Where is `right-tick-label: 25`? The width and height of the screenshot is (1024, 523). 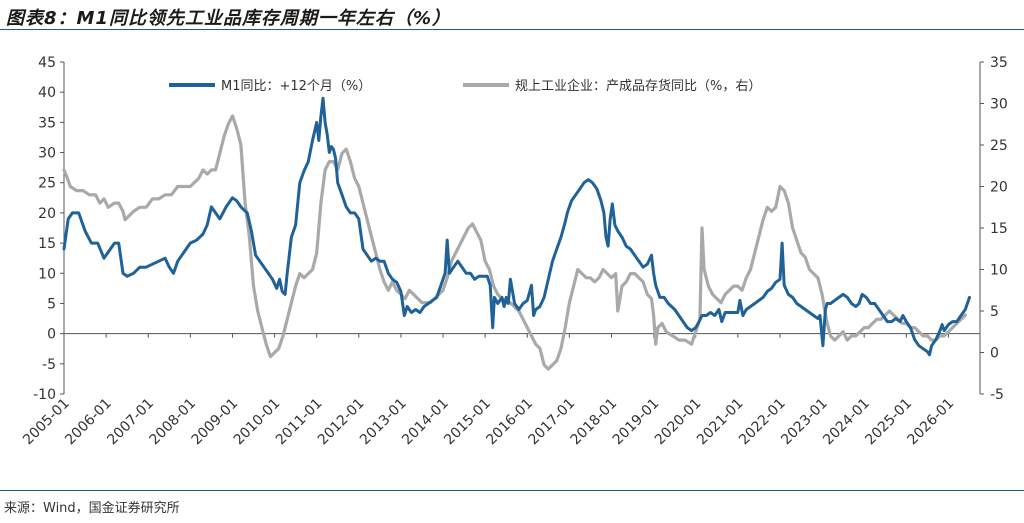
right-tick-label: 25 is located at coordinates (999, 146).